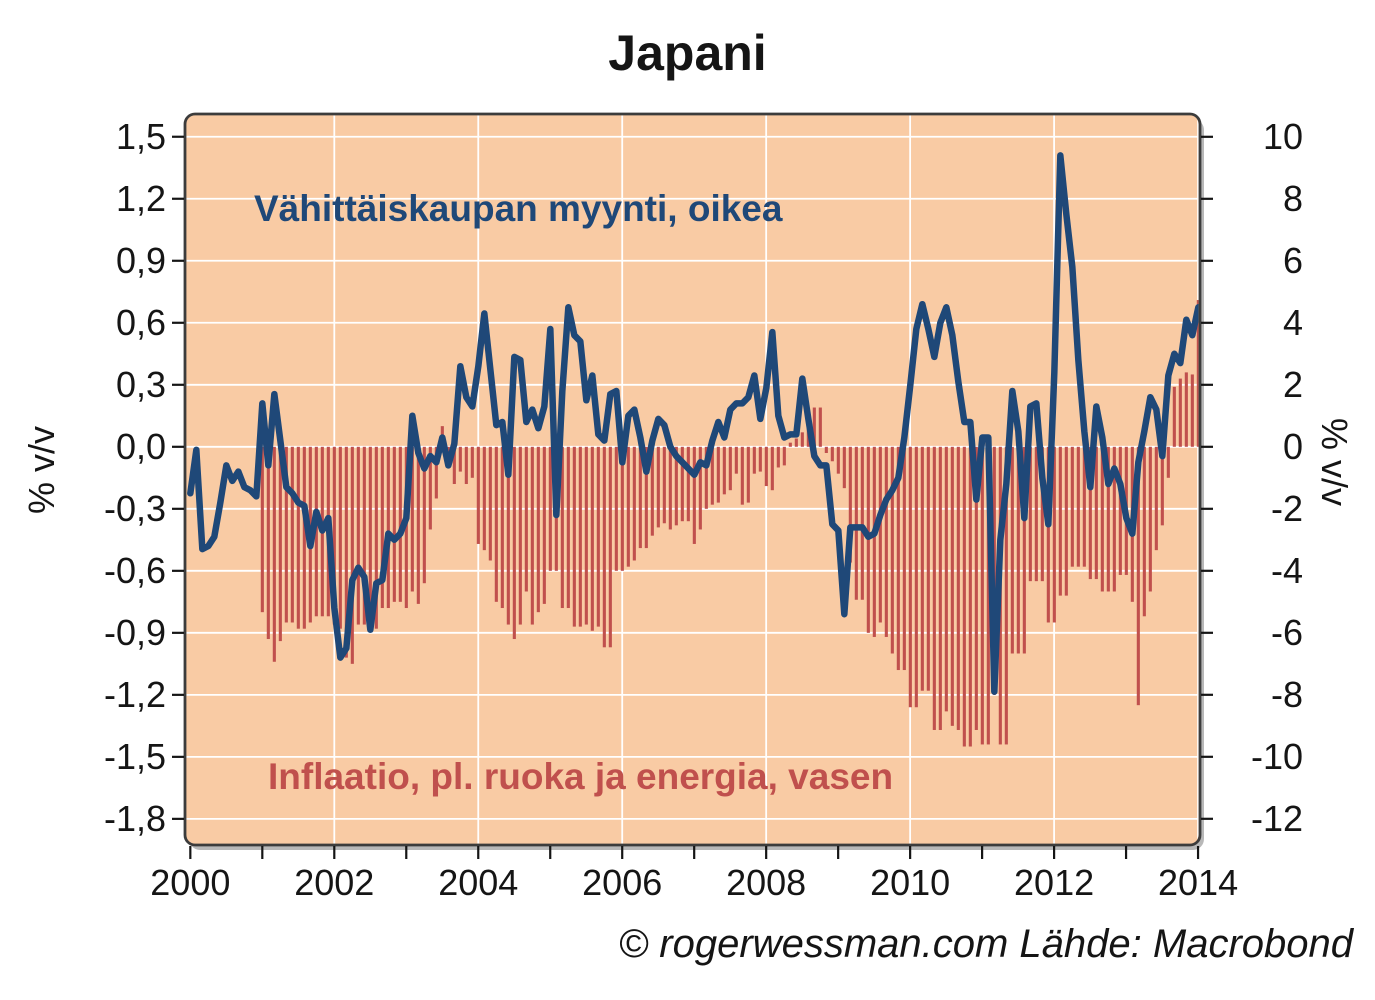 This screenshot has width=1375, height=1000. Describe the element at coordinates (581, 776) in the screenshot. I see `bar-series-label: Inflaatio, pl. ruoka ja energia, vasen` at that location.